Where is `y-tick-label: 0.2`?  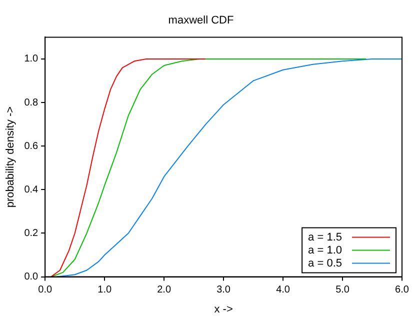
y-tick-label: 0.2 is located at coordinates (31, 233).